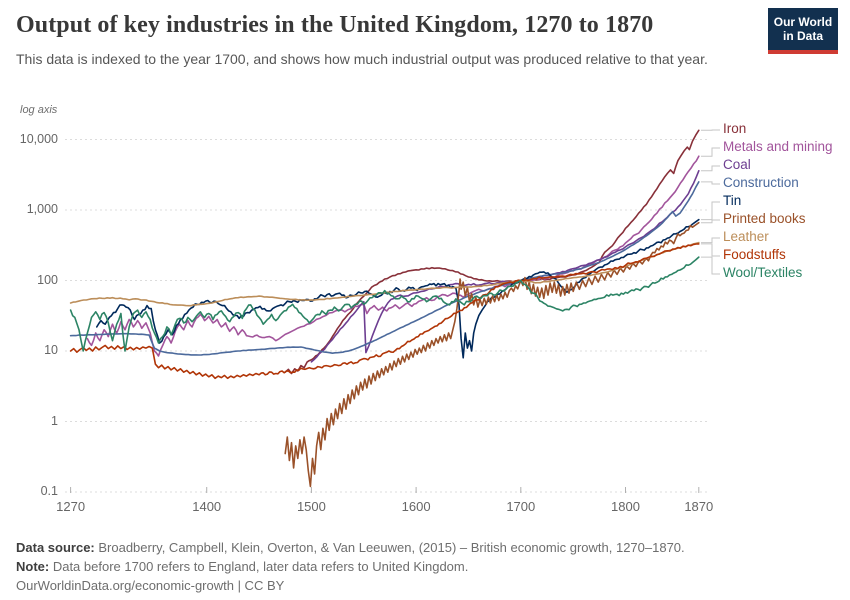  Describe the element at coordinates (49, 491) in the screenshot. I see `y-tick-label: 0.1` at that location.